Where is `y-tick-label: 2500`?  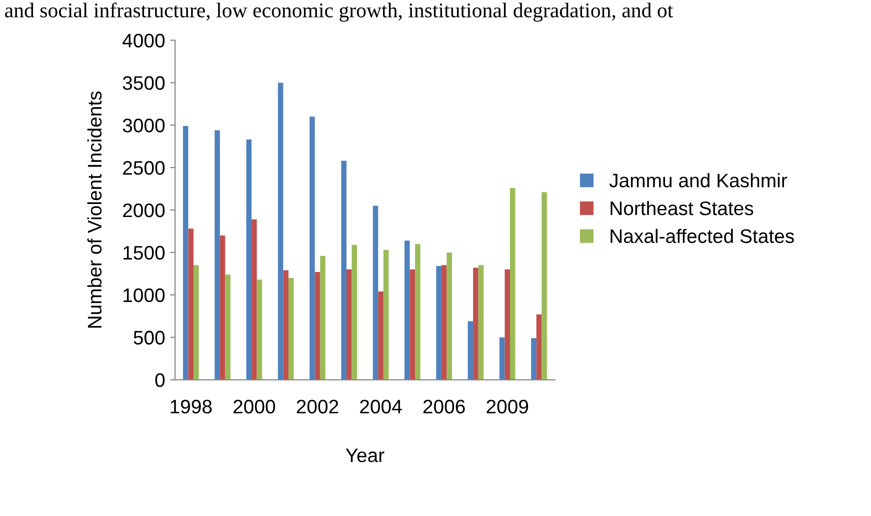 y-tick-label: 2500 is located at coordinates (144, 168).